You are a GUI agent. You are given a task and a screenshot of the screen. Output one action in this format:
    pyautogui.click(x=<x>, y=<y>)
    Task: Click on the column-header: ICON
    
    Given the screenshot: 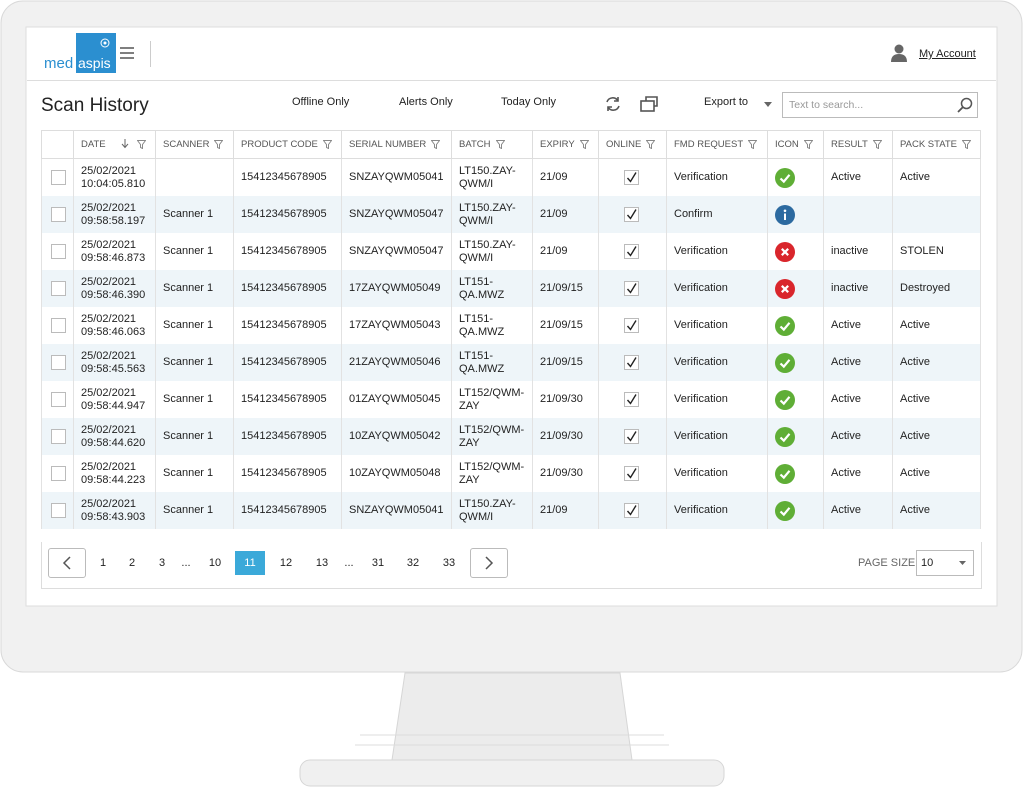 What is the action you would take?
    pyautogui.click(x=795, y=144)
    